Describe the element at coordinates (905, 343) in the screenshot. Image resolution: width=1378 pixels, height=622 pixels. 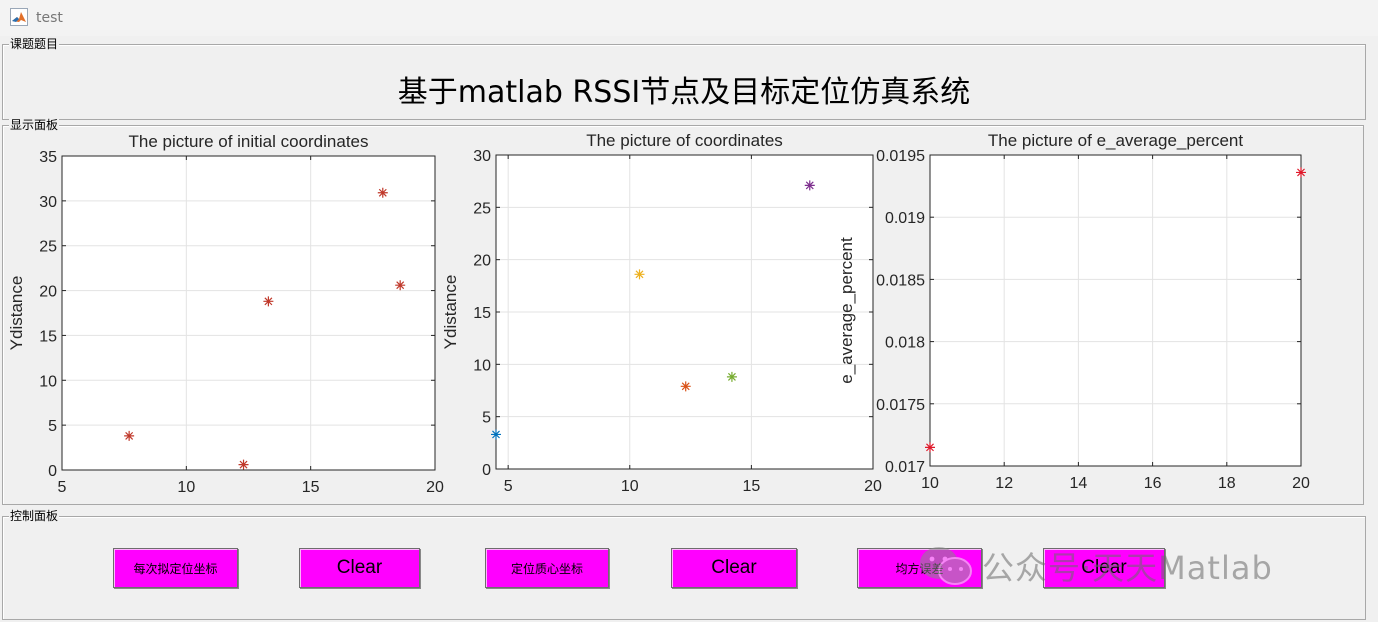
I see `y-tick-label: 0.018` at that location.